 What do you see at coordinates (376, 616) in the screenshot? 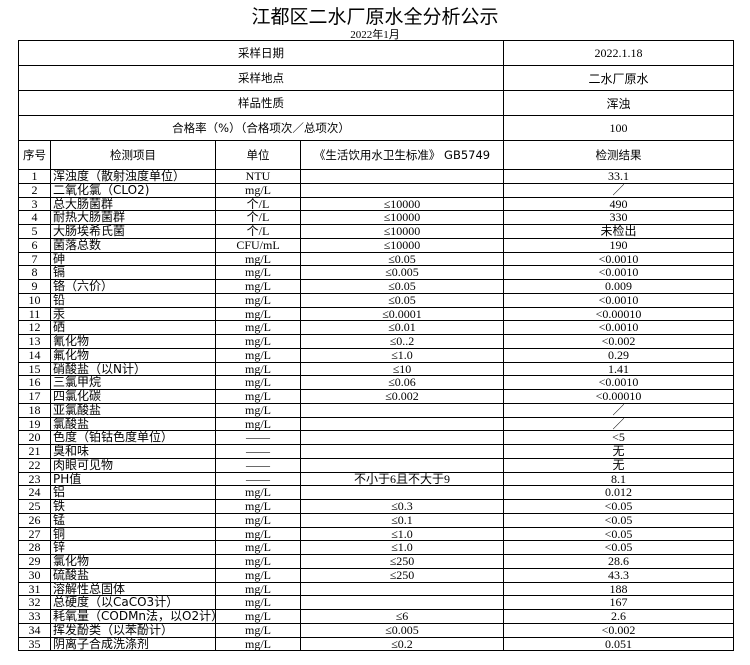
I see `table-row: 33 耗氧量（CODMn法，以O2计） mg/L ≤6 2.6` at bounding box center [376, 616].